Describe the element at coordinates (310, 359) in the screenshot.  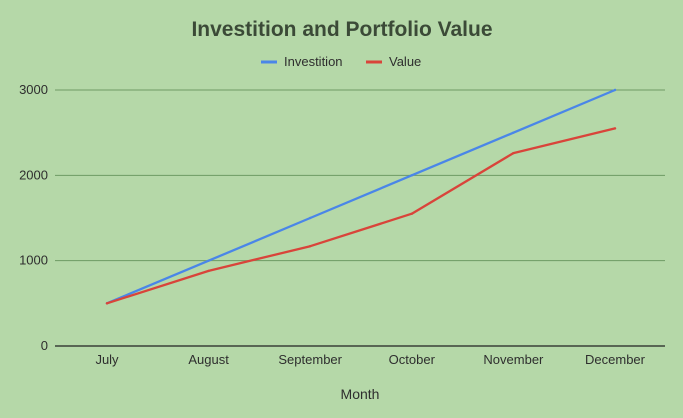
I see `x-tick-label: September` at that location.